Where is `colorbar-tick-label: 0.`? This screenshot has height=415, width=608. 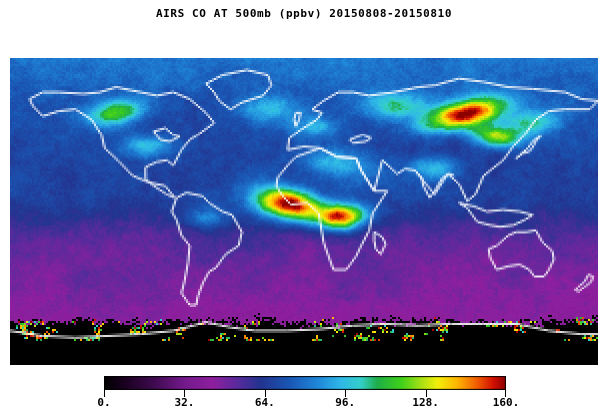
colorbar-tick-label: 0. is located at coordinates (104, 402).